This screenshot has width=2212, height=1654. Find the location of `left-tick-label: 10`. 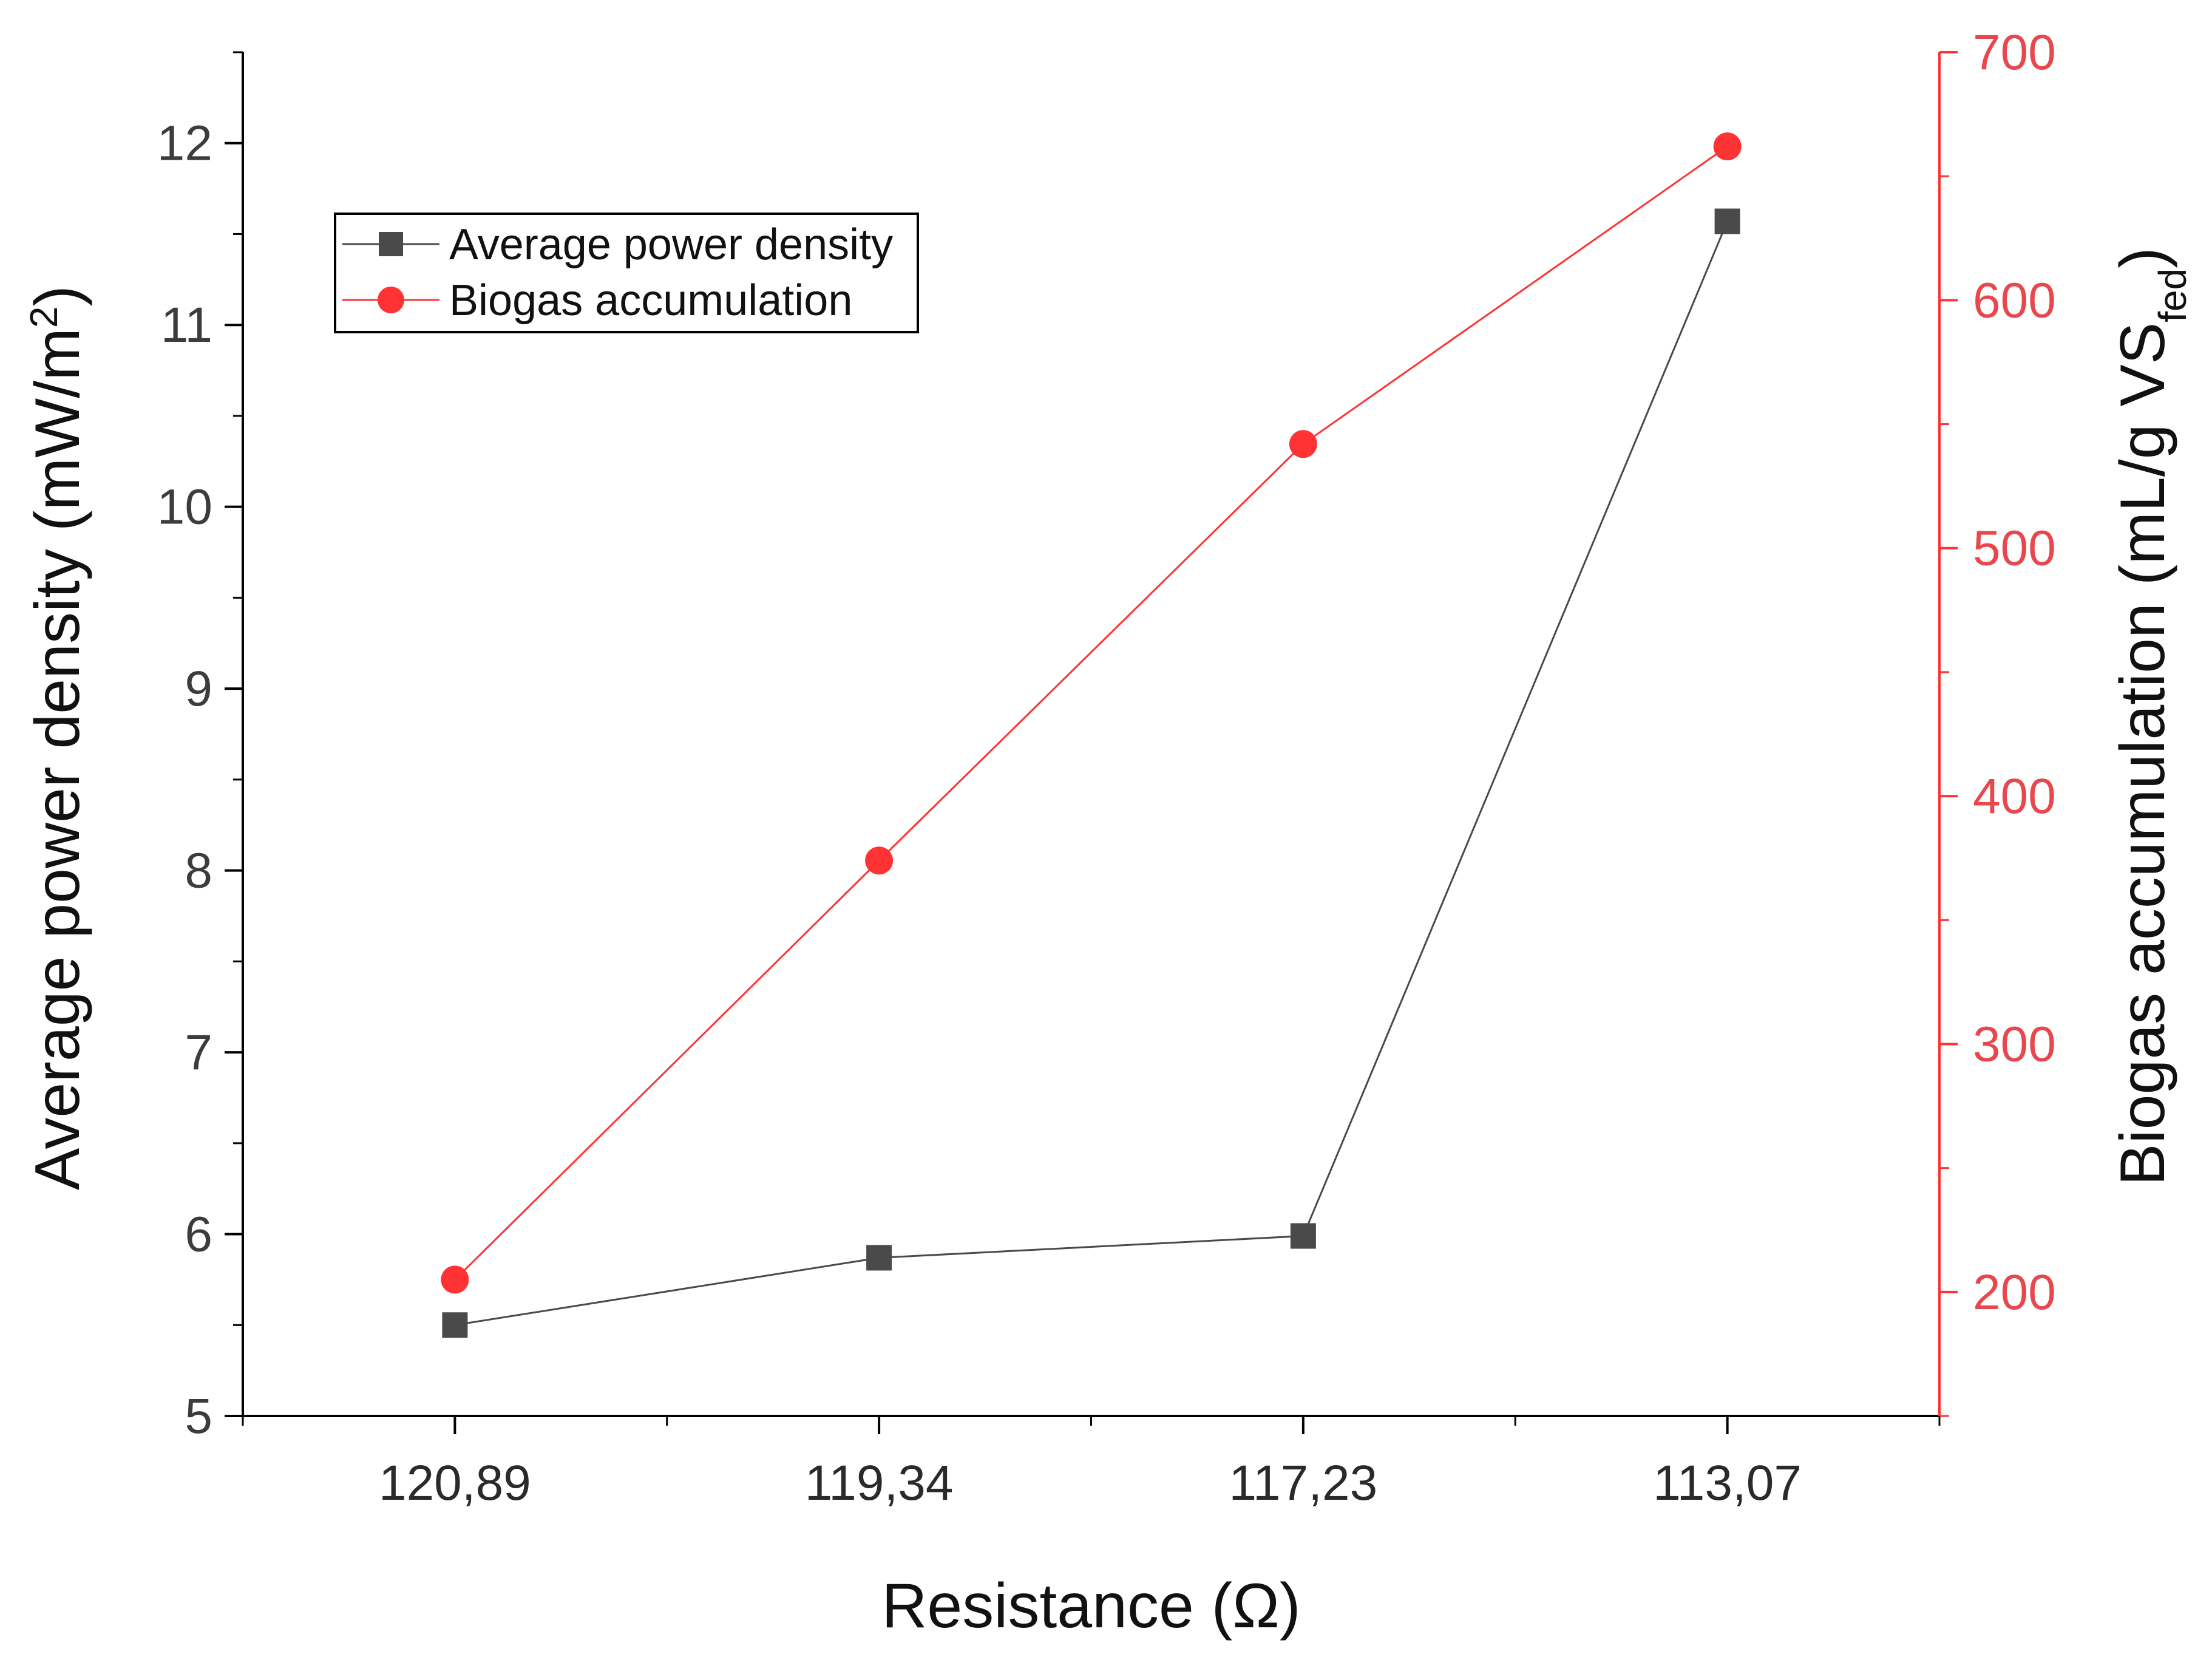

left-tick-label: 10 is located at coordinates (184, 507).